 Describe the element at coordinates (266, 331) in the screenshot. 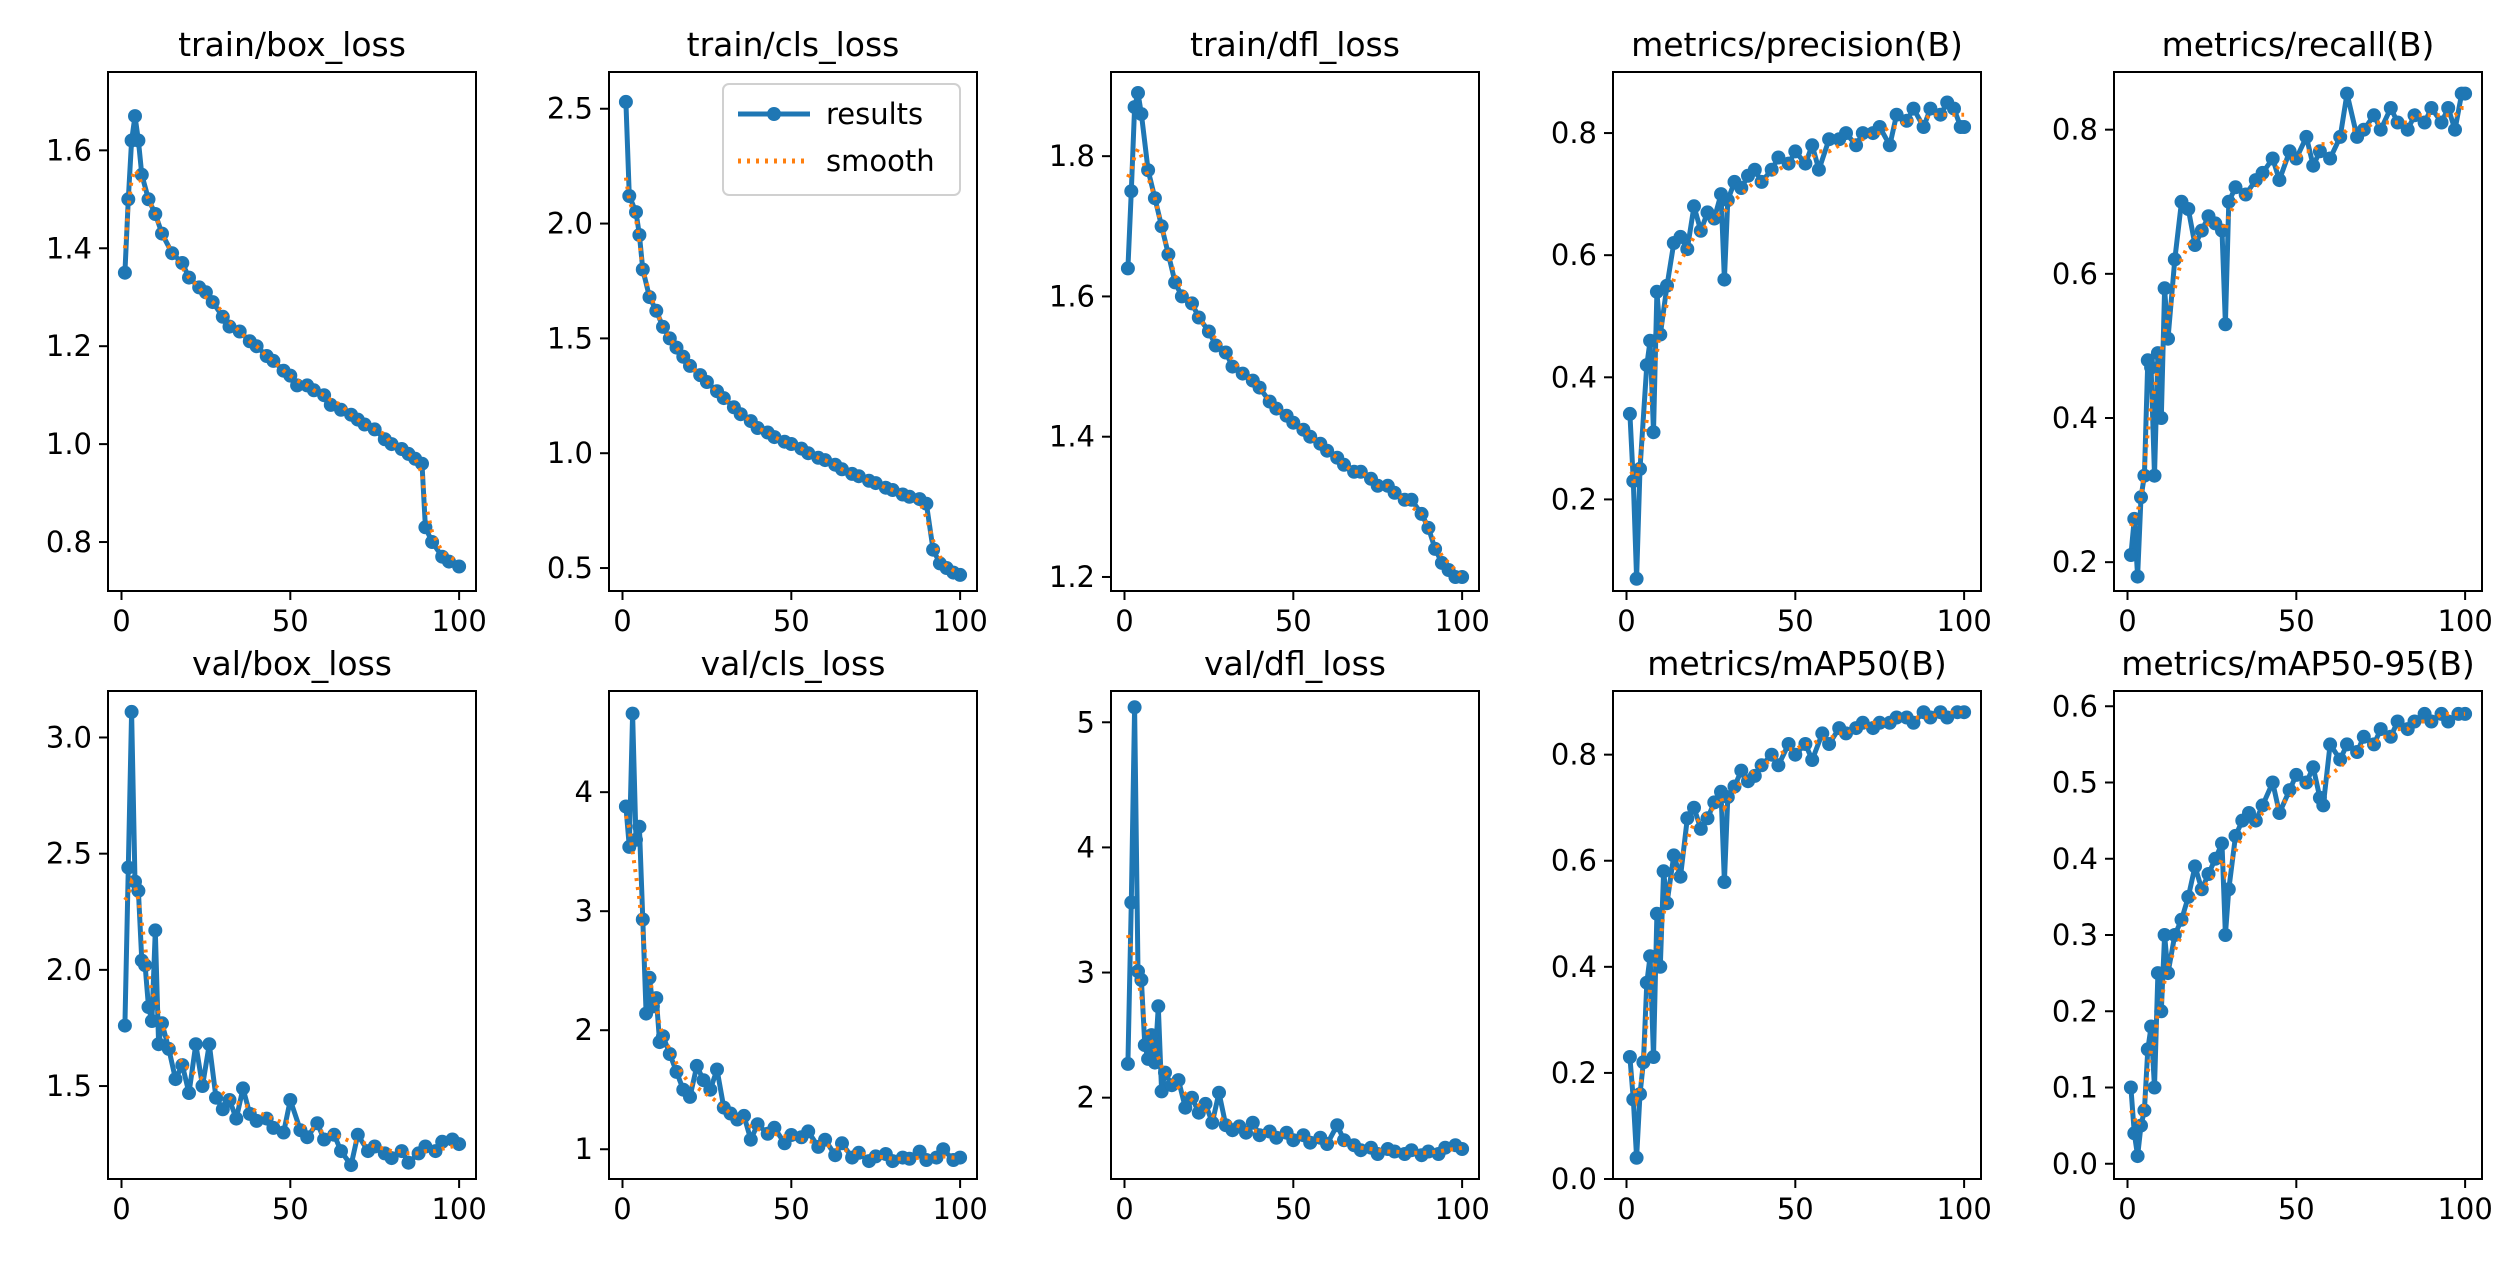

I see `subplot-1: train/box_loss 0 50 100 0.8 1.0 1.2 1.4 1.6` at that location.